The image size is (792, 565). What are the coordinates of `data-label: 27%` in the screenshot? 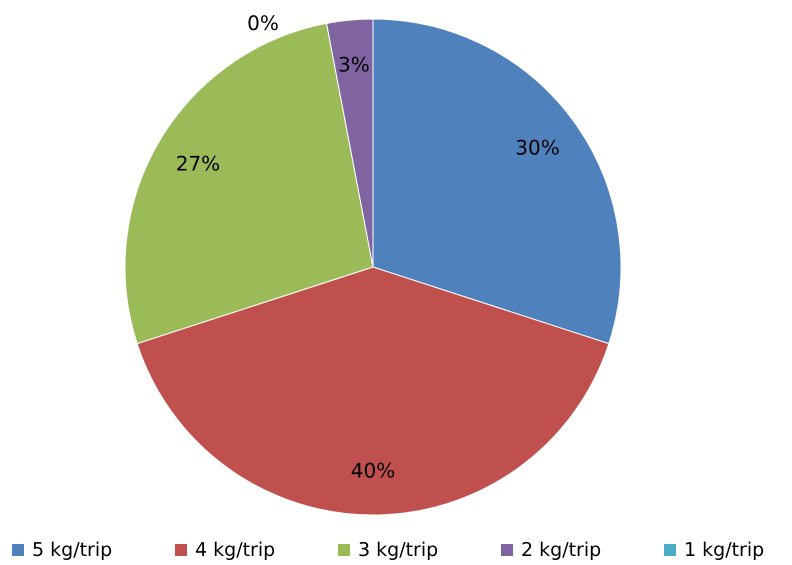 It's located at (198, 163).